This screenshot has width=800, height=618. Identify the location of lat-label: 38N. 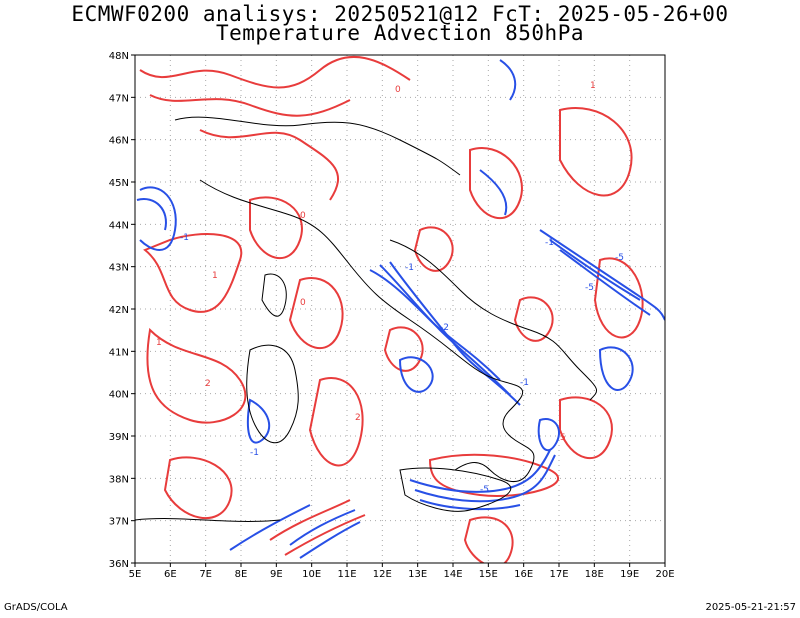
(119, 479).